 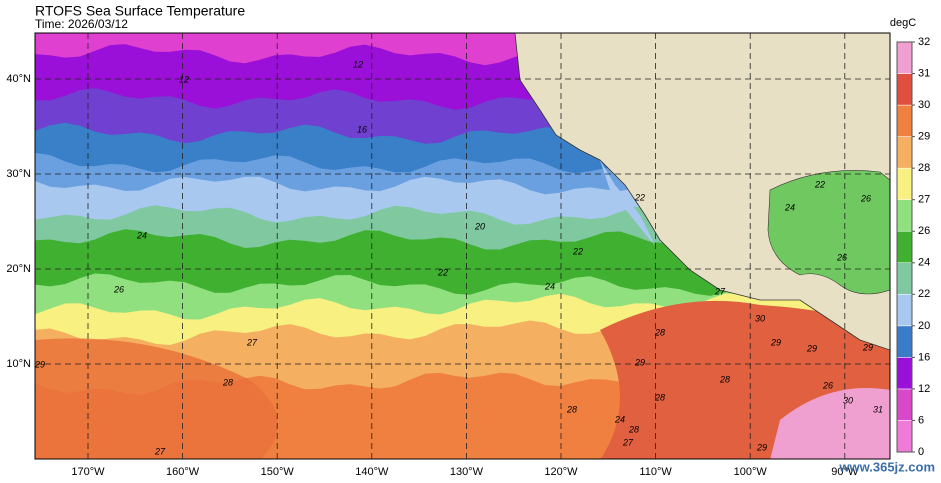 What do you see at coordinates (924, 42) in the screenshot?
I see `colorbar-label: 32` at bounding box center [924, 42].